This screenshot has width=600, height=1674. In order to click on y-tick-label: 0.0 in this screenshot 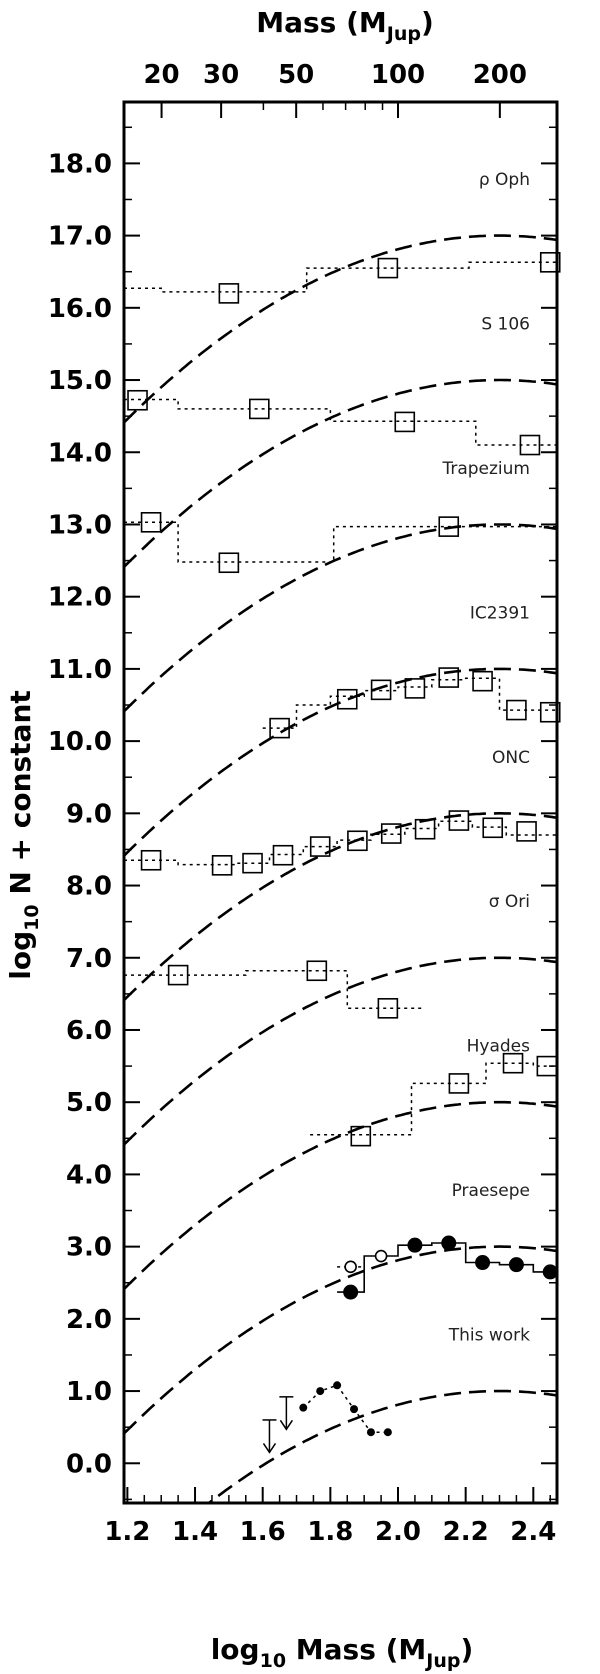, I will do `click(89, 1464)`.